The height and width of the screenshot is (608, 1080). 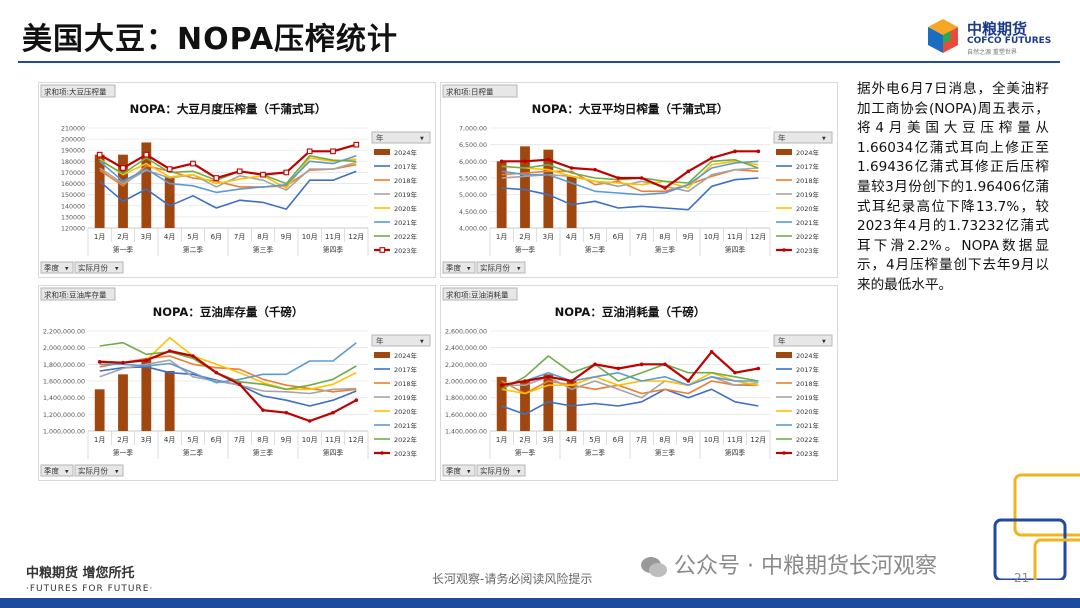 What do you see at coordinates (688, 237) in the screenshot?
I see `x-tick-label: 9月` at bounding box center [688, 237].